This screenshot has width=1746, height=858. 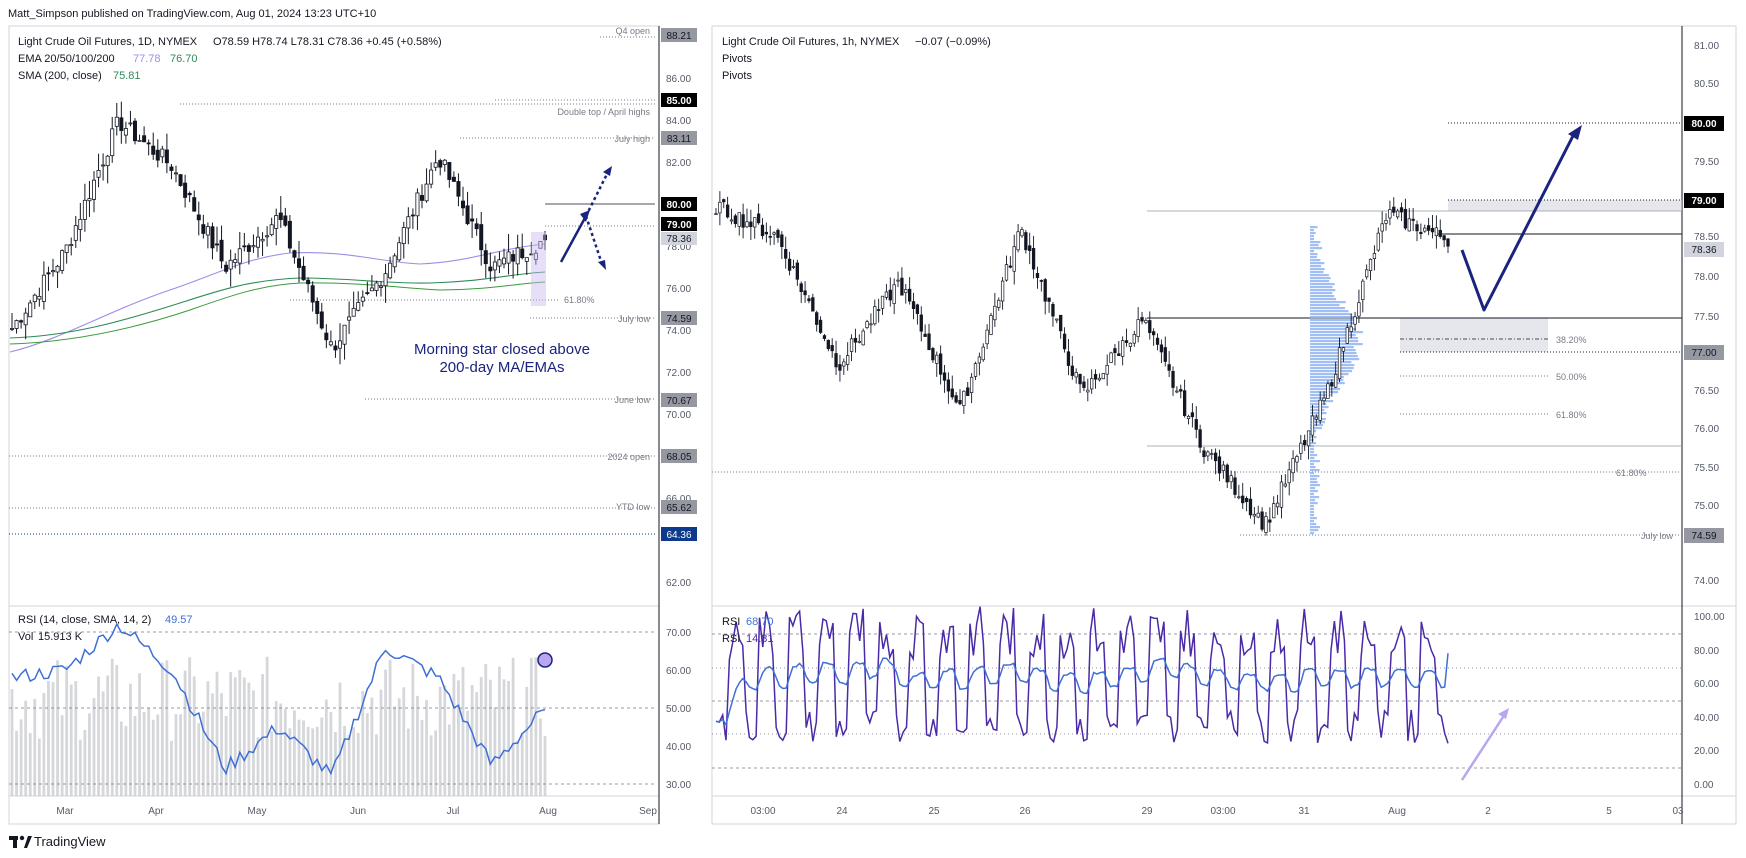 What do you see at coordinates (678, 225) in the screenshot?
I see `tag-79: 79.00` at bounding box center [678, 225].